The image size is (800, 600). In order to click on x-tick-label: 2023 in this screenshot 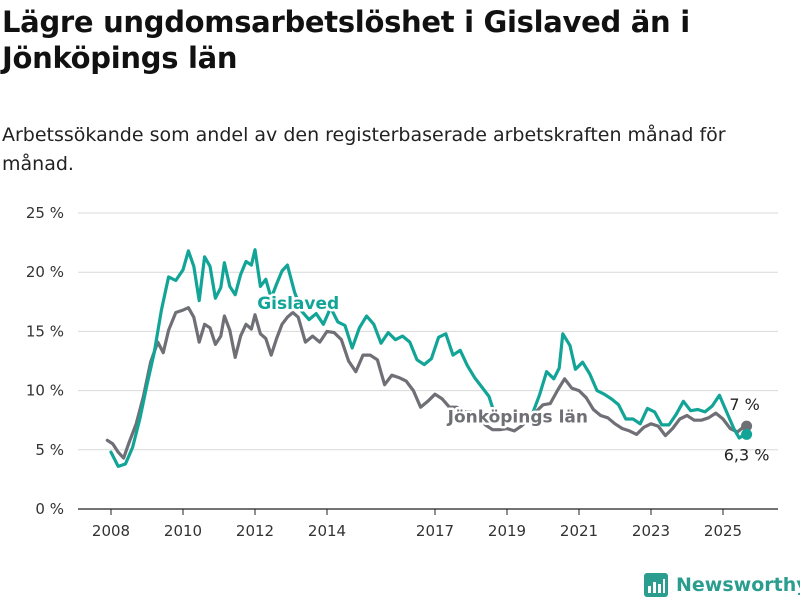, I will do `click(651, 531)`.